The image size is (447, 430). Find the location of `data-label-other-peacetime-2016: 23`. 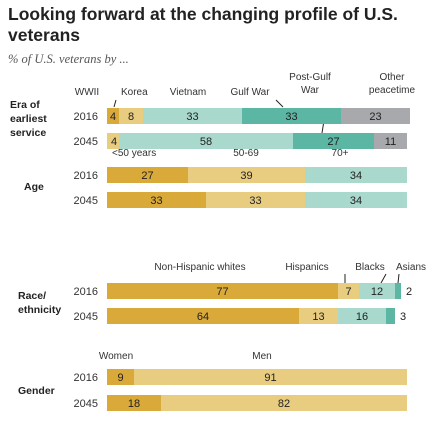

data-label-other-peacetime-2016: 23 is located at coordinates (375, 117).